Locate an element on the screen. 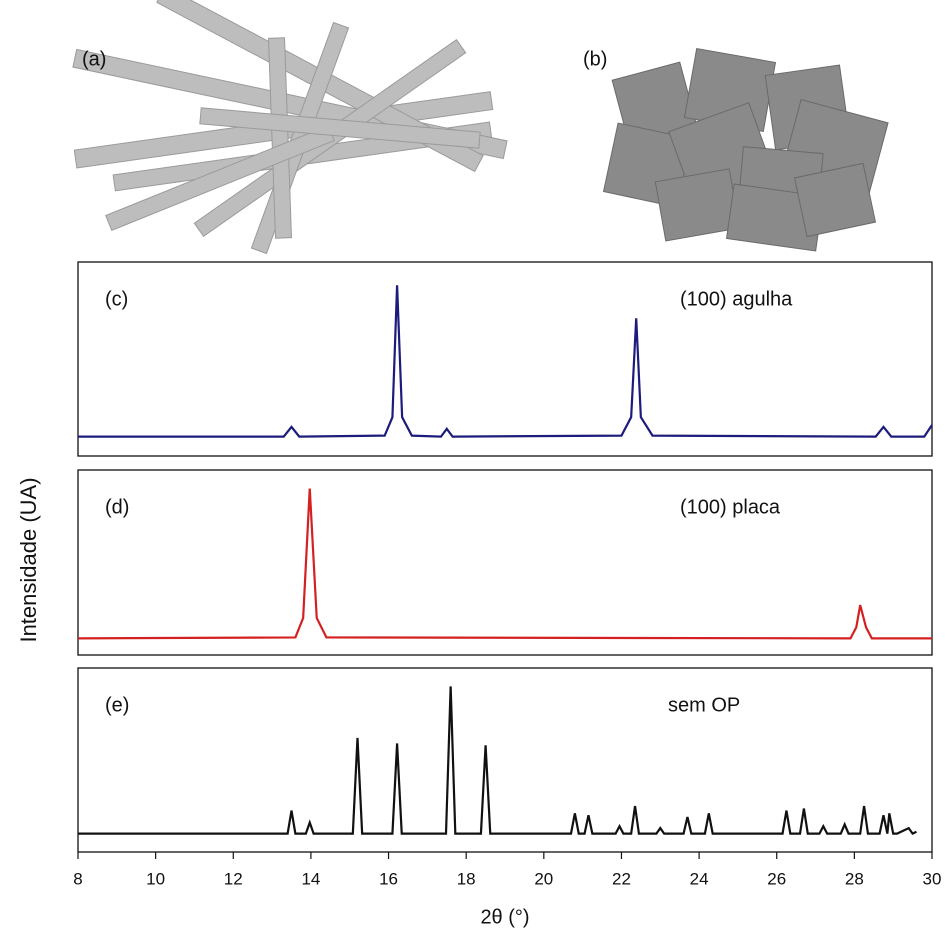 The height and width of the screenshot is (938, 945). x-tick-label: 18 is located at coordinates (466, 878).